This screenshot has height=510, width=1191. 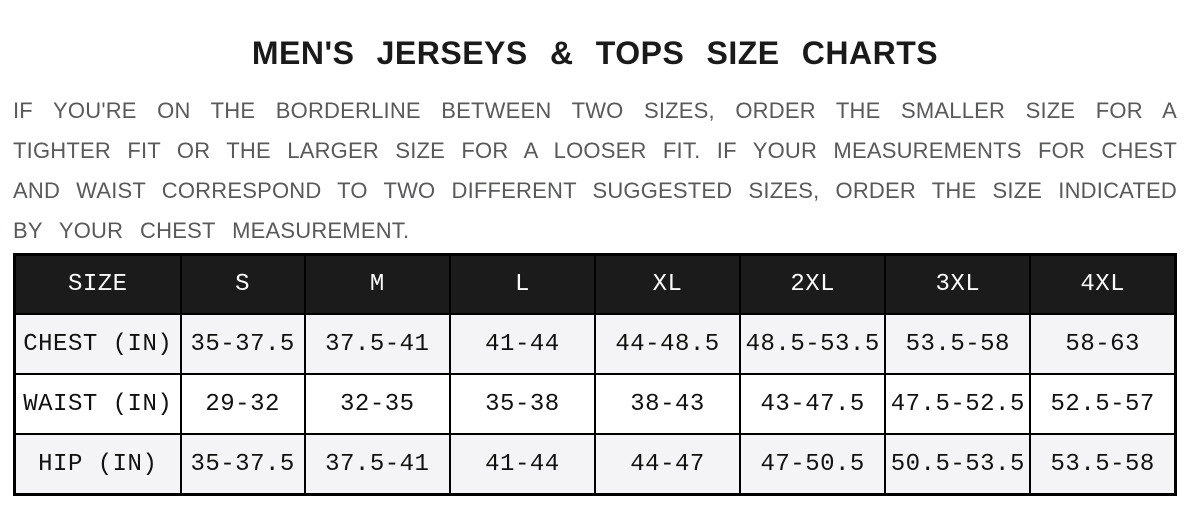 I want to click on hip-value-l: 41-44, so click(x=522, y=464).